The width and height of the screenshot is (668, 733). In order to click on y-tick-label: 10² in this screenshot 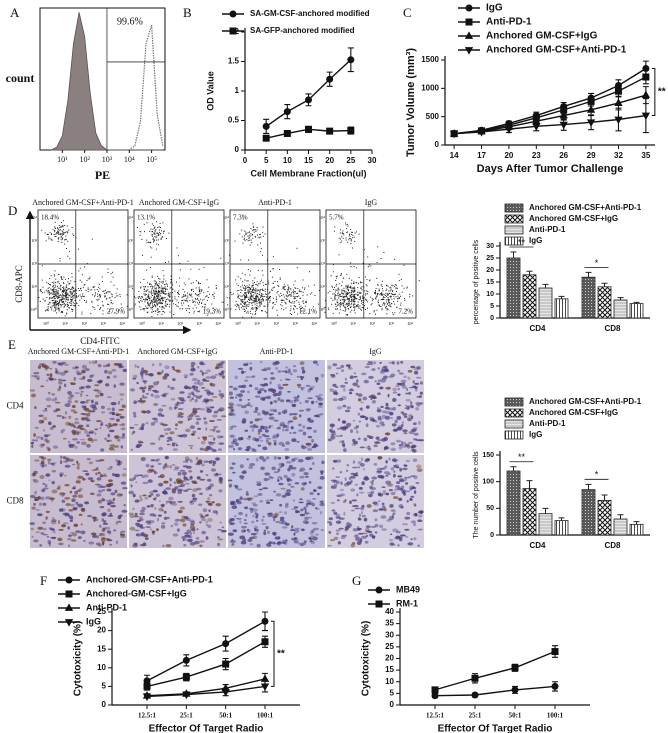, I will do `click(34, 263)`.